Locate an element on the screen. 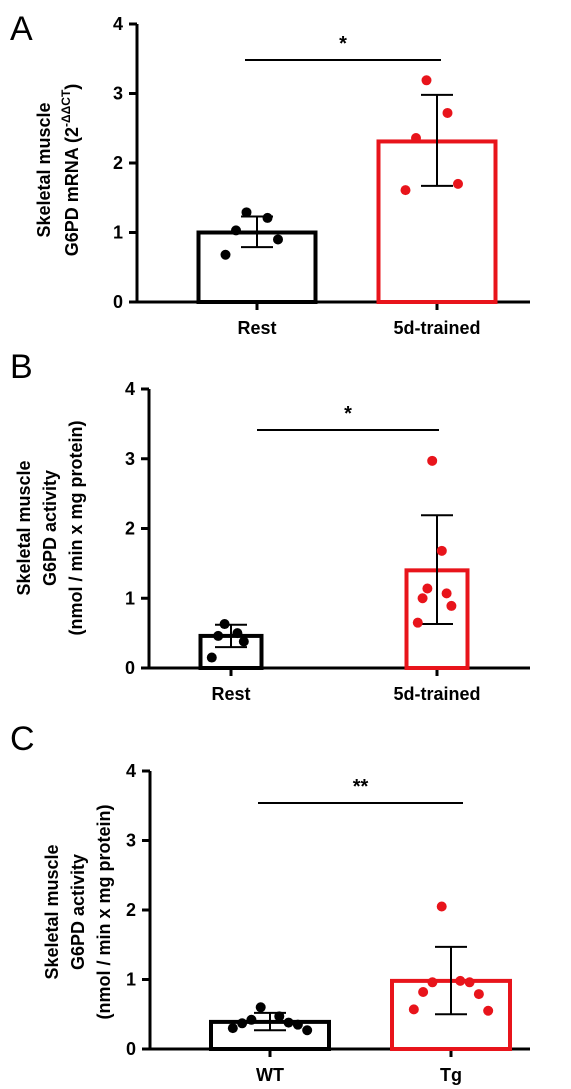 The height and width of the screenshot is (1089, 571). panel-letter: C is located at coordinates (22, 739).